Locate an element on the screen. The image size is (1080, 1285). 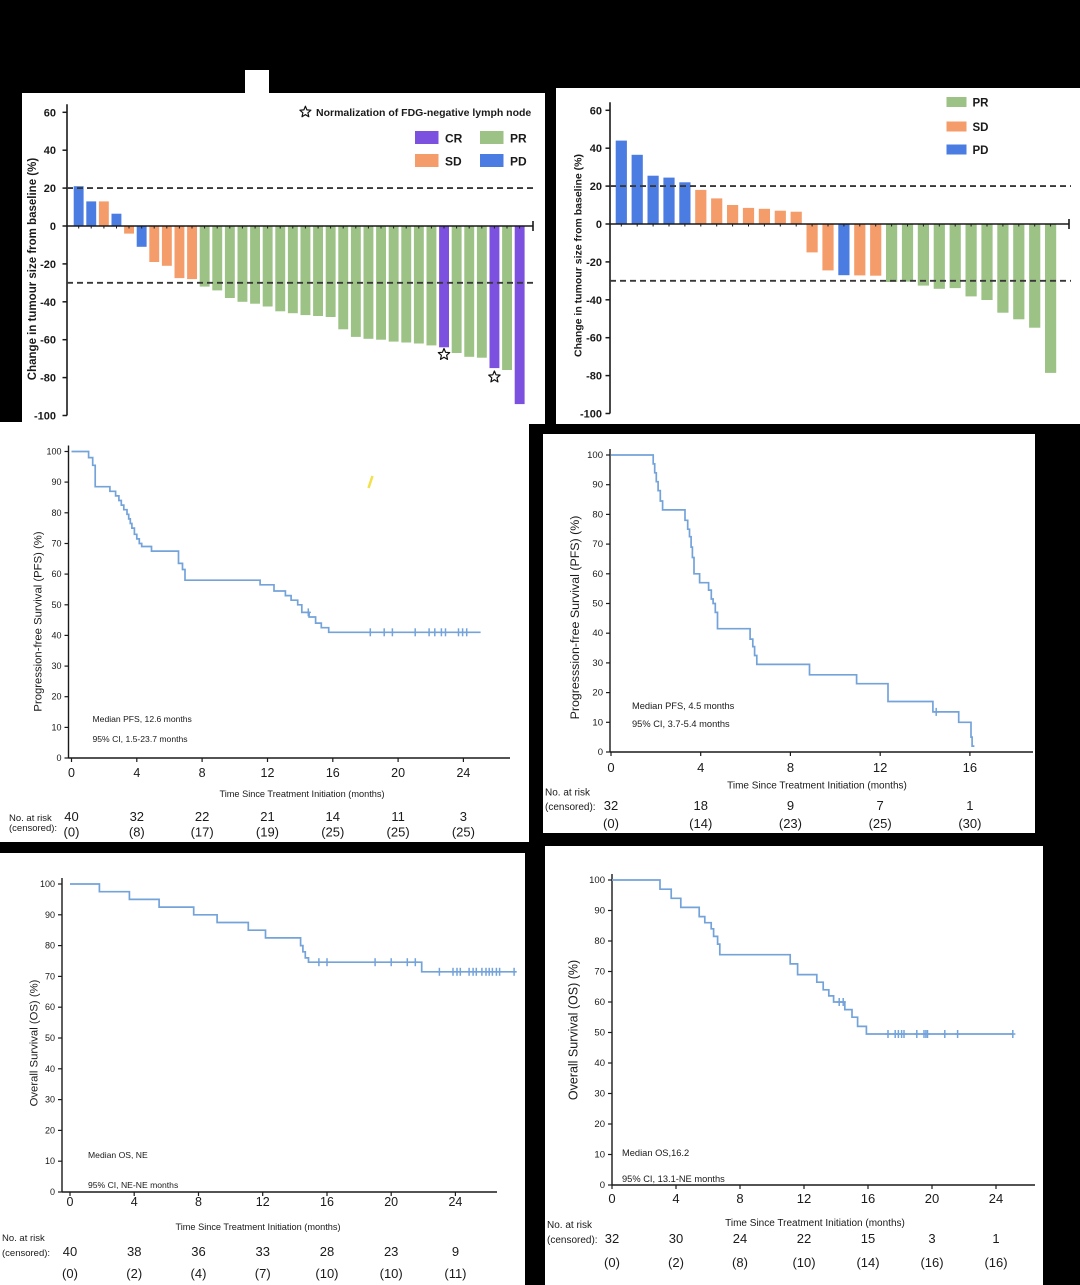
svg-text: Median OS, NE is located at coordinates (118, 1155).